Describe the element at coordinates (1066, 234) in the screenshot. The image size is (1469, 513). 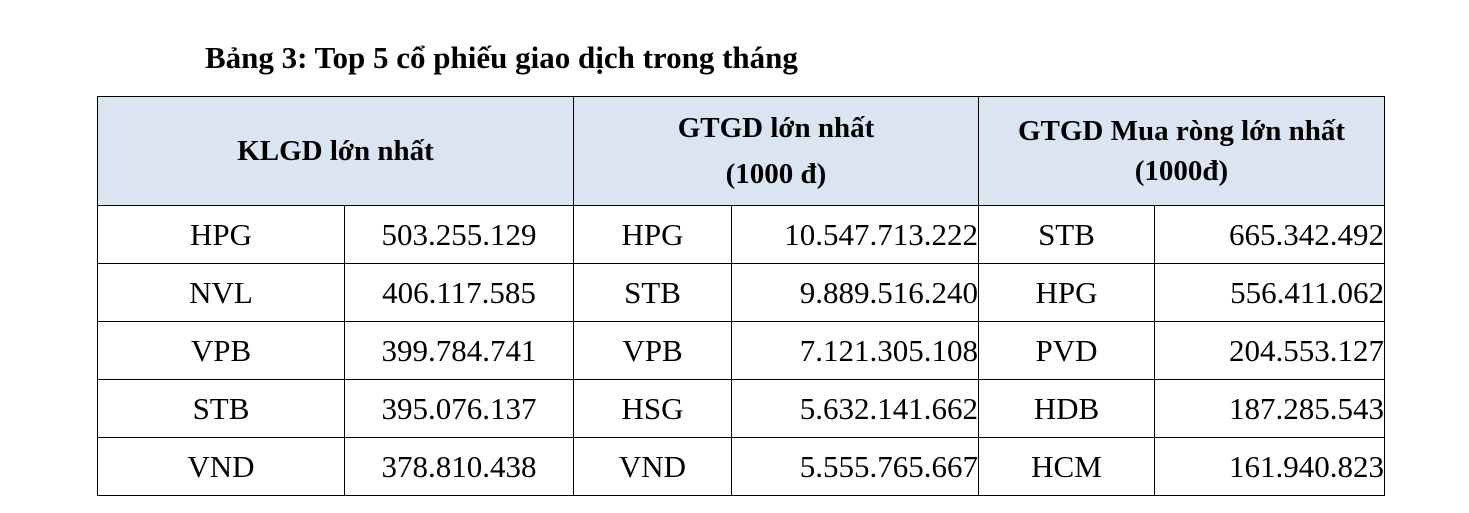
I see `net-buy-symbol: STB` at that location.